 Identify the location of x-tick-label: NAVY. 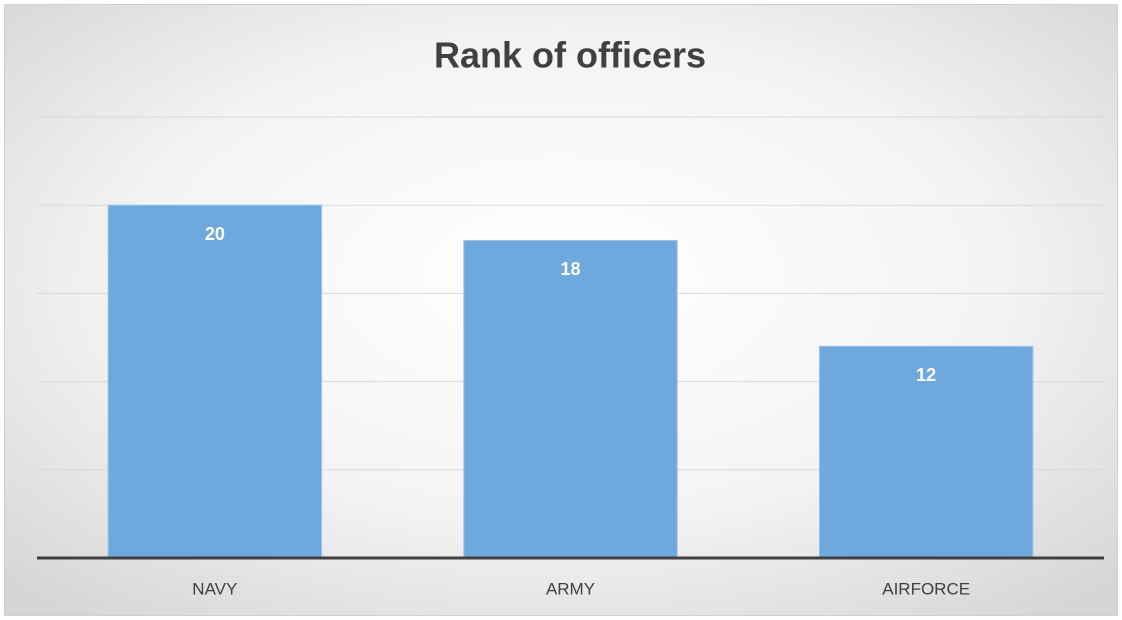
(214, 588).